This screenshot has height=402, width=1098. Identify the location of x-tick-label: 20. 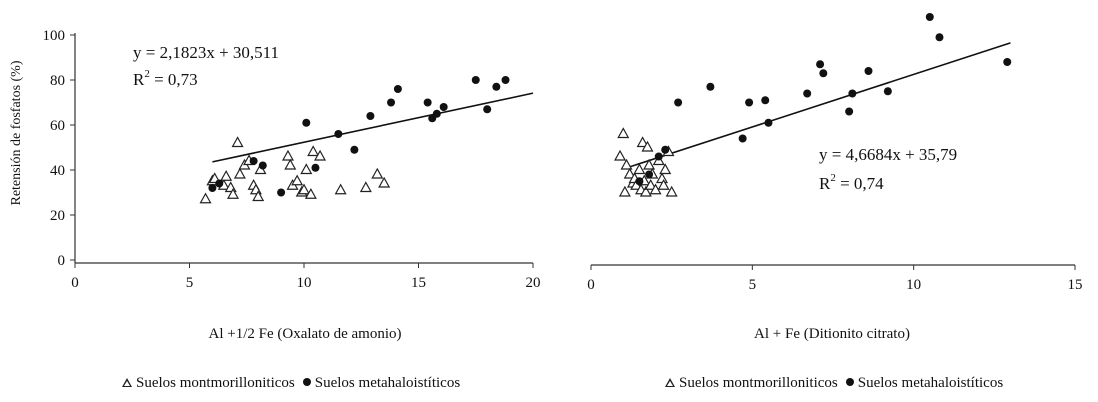
(533, 283).